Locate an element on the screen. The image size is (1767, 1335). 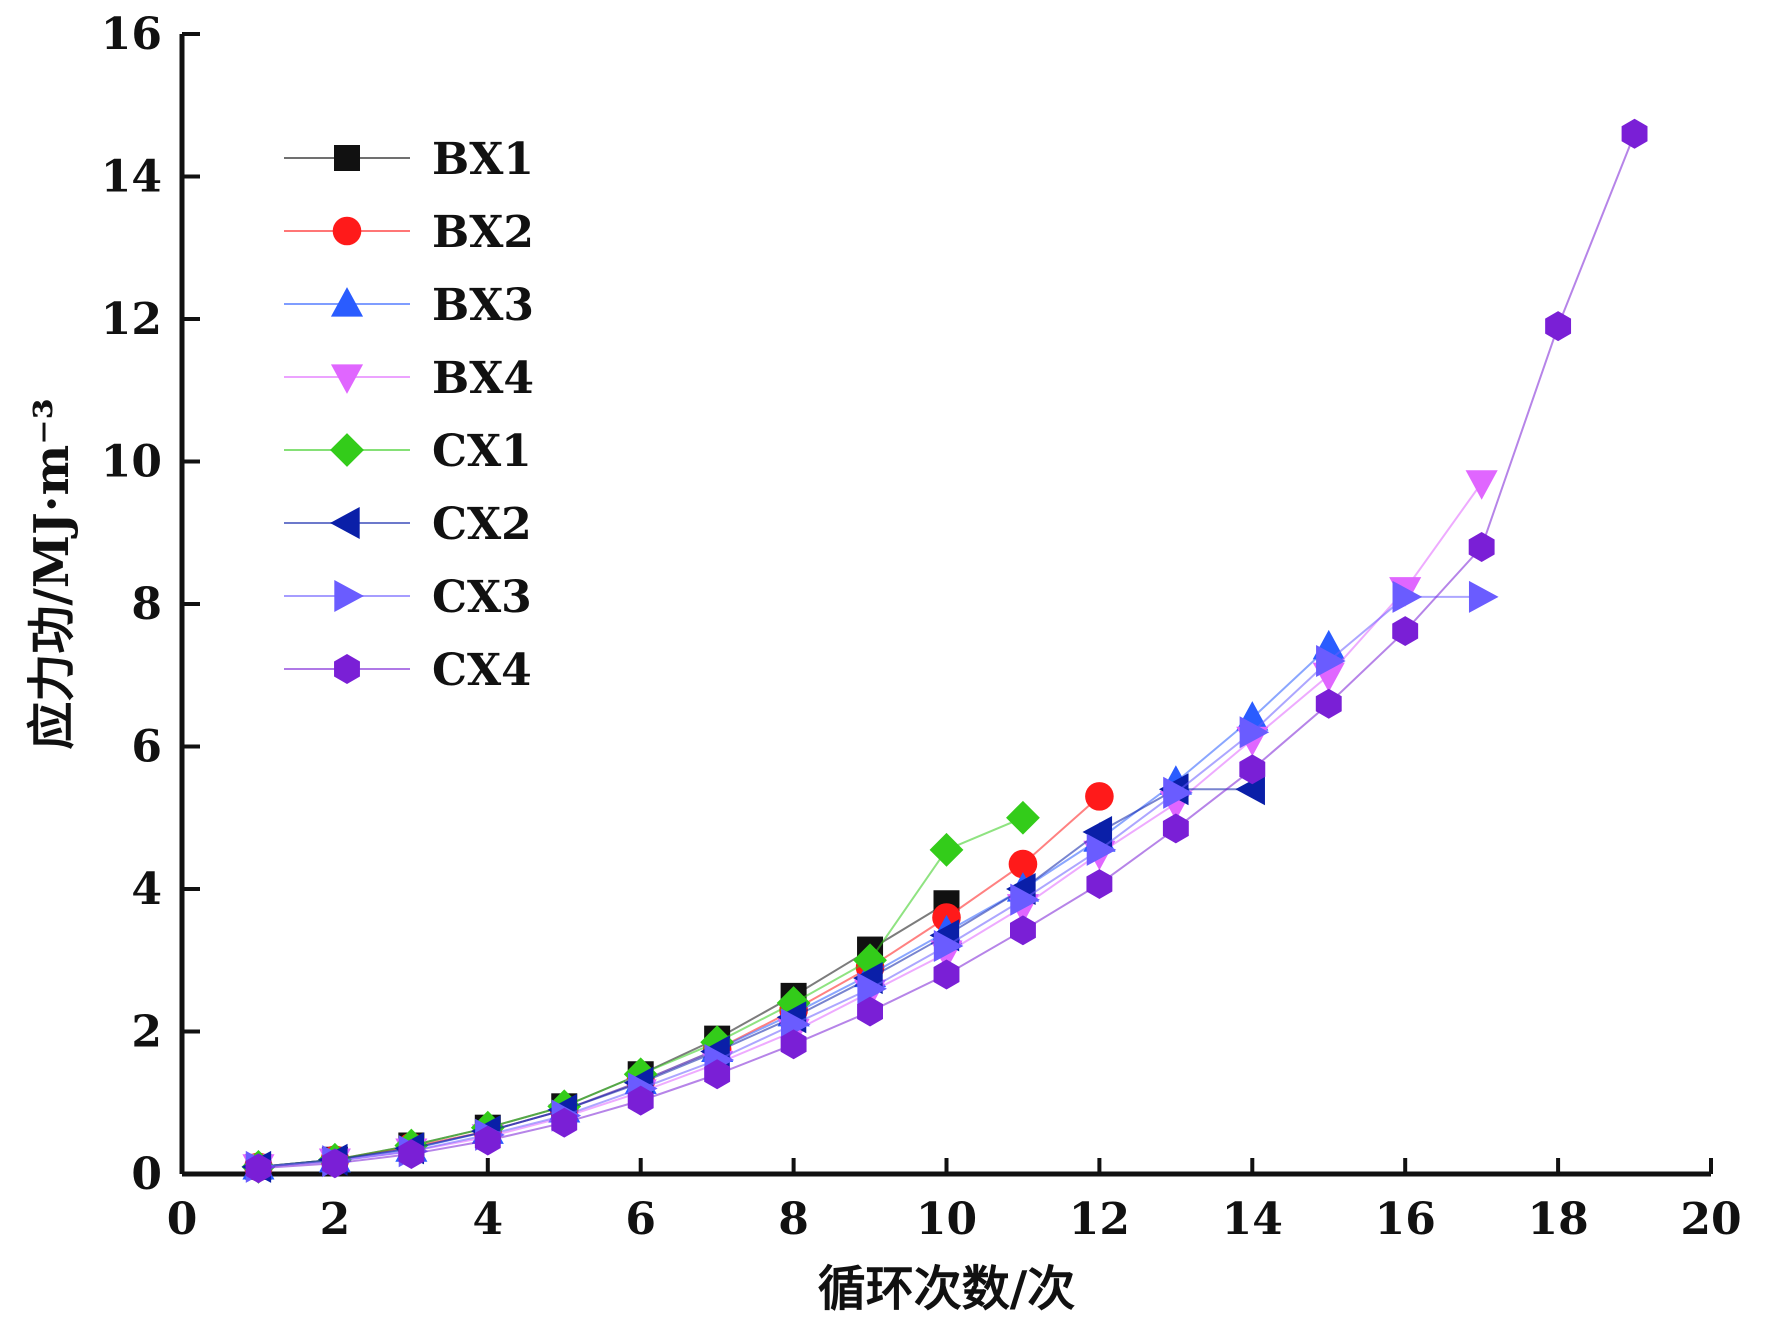
x-tick-label: 18 is located at coordinates (1557, 1219).